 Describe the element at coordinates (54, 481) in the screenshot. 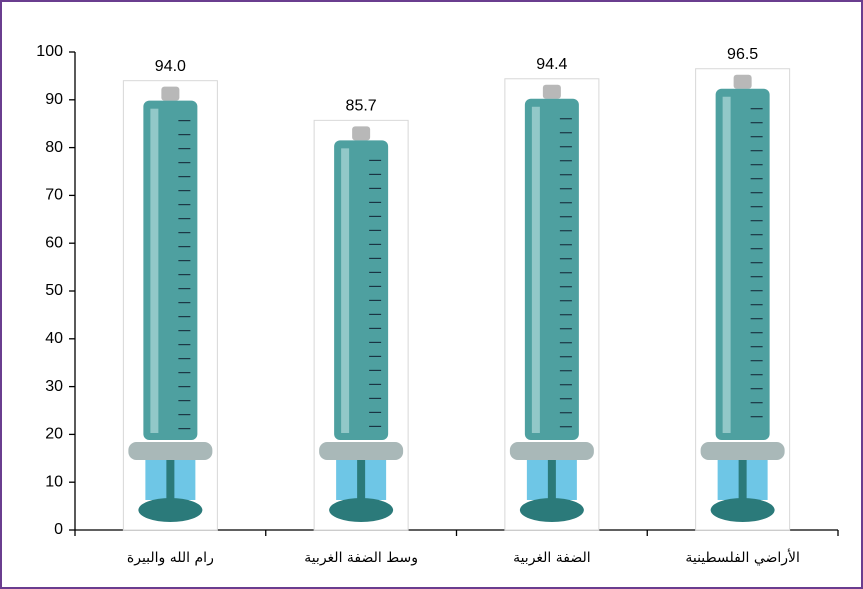

I see `y-tick-label: 10` at that location.